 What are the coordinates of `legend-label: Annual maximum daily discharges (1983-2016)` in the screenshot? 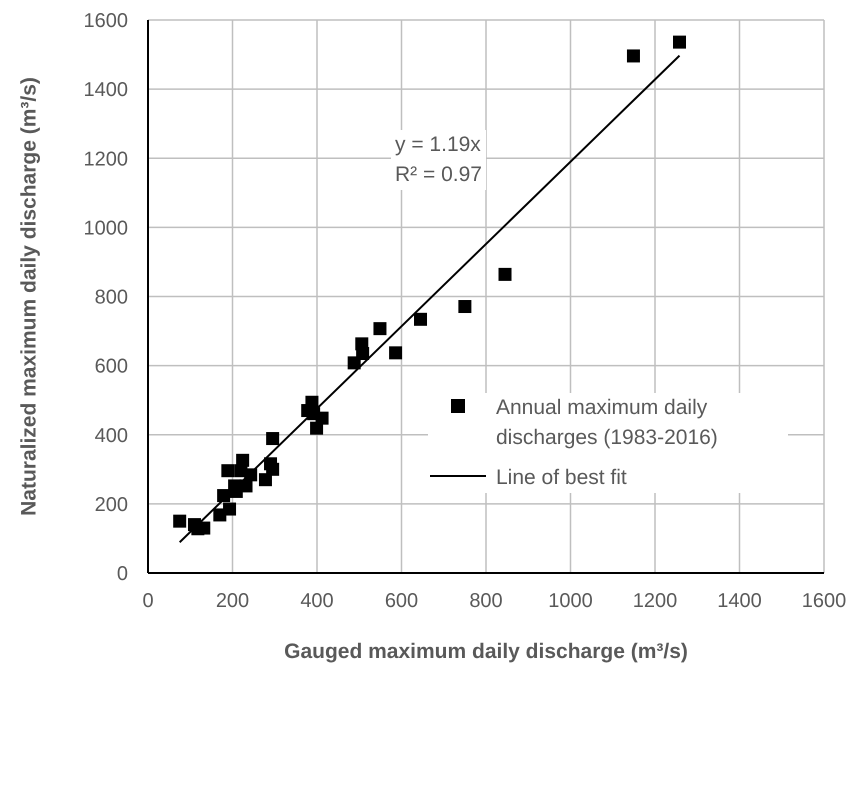 It's located at (607, 423).